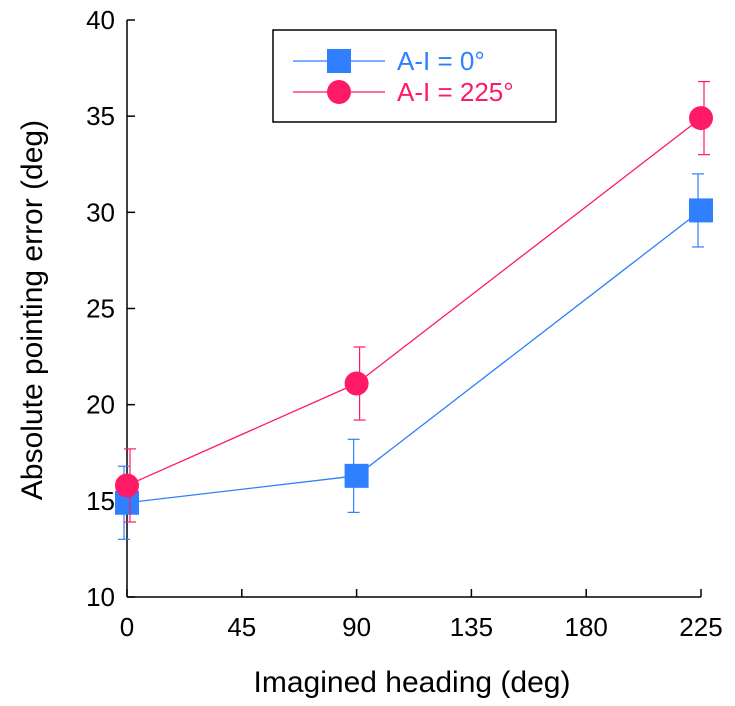 The image size is (735, 706). Describe the element at coordinates (100, 212) in the screenshot. I see `y-tick-label-30: 30` at that location.